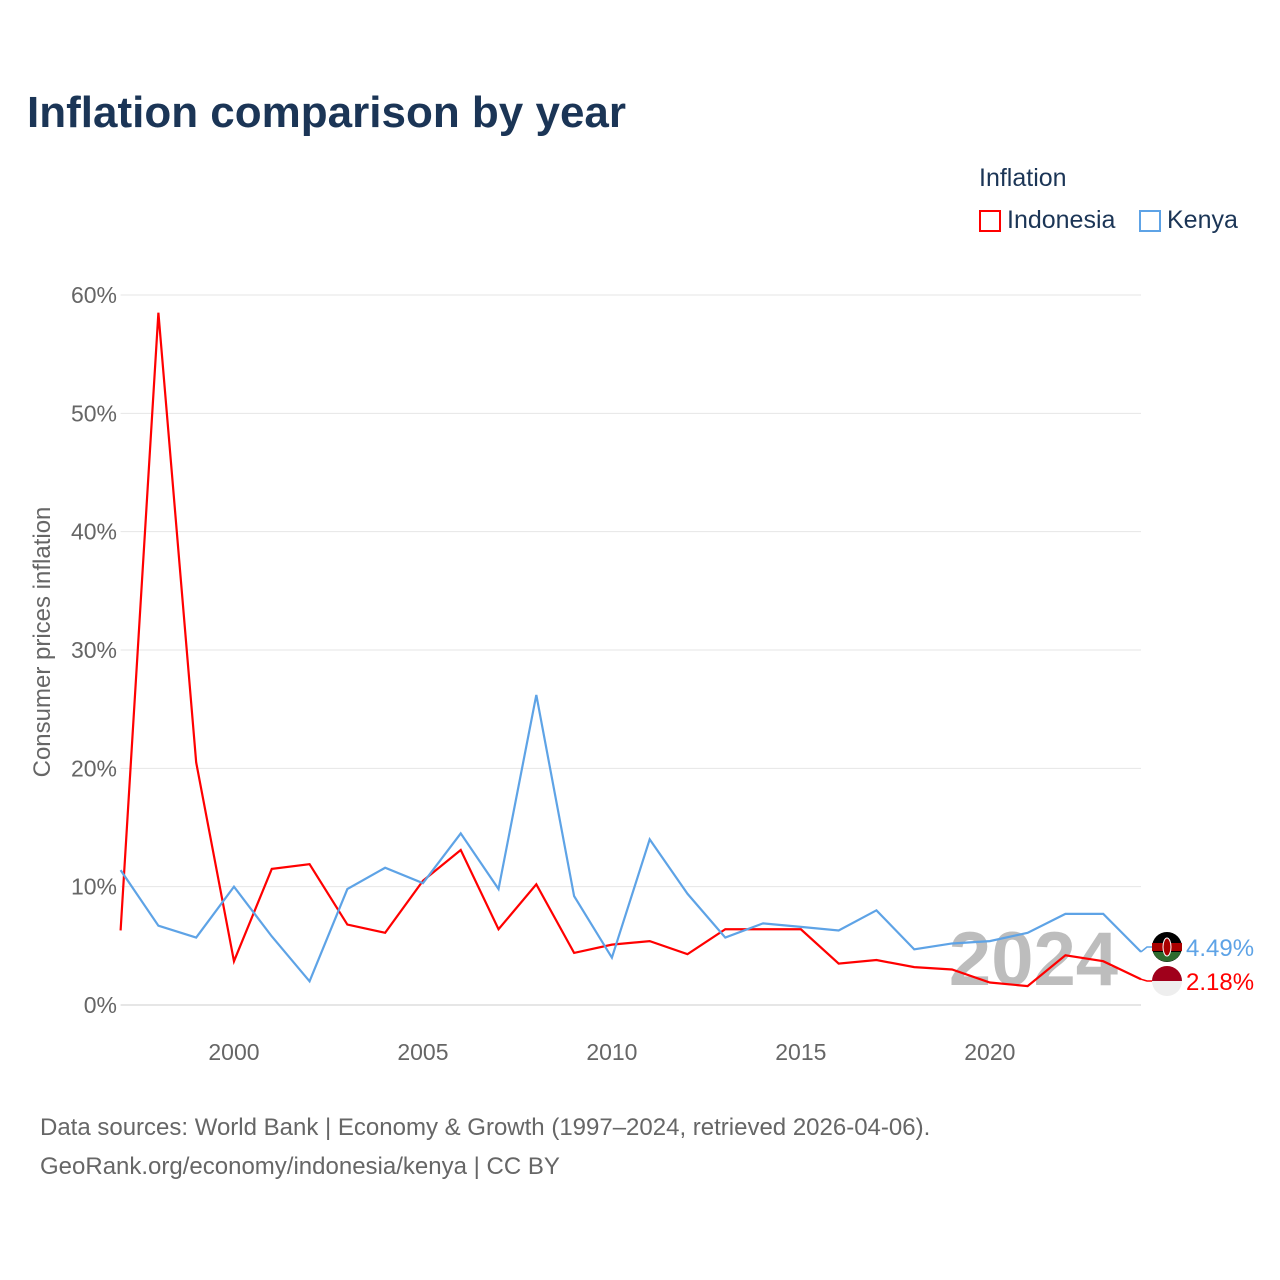 The width and height of the screenshot is (1280, 1280). What do you see at coordinates (94, 532) in the screenshot?
I see `y-tick-label: 40%` at bounding box center [94, 532].